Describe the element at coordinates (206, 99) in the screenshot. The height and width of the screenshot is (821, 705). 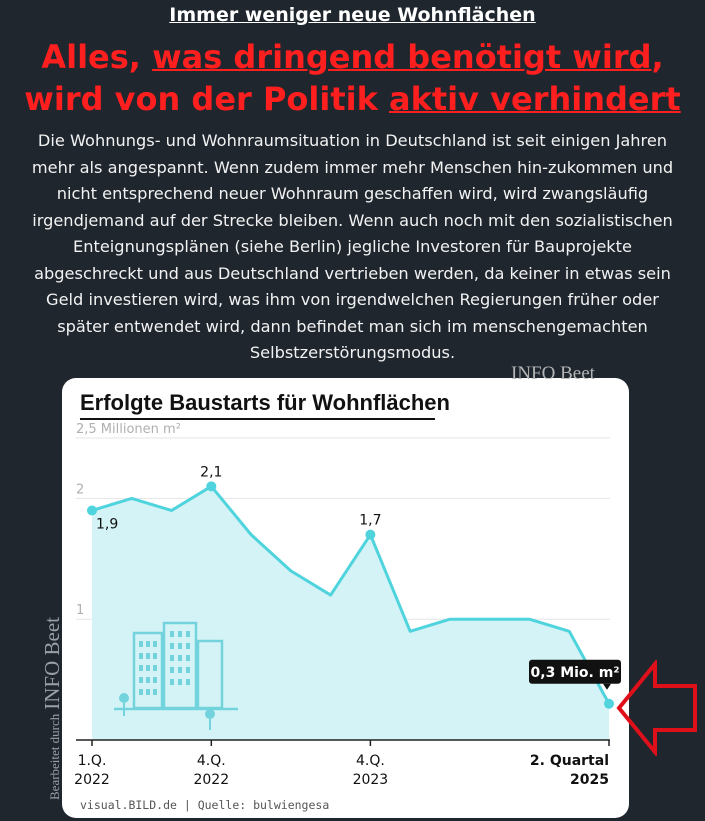
I see `headline-text: wird von der Politik` at that location.